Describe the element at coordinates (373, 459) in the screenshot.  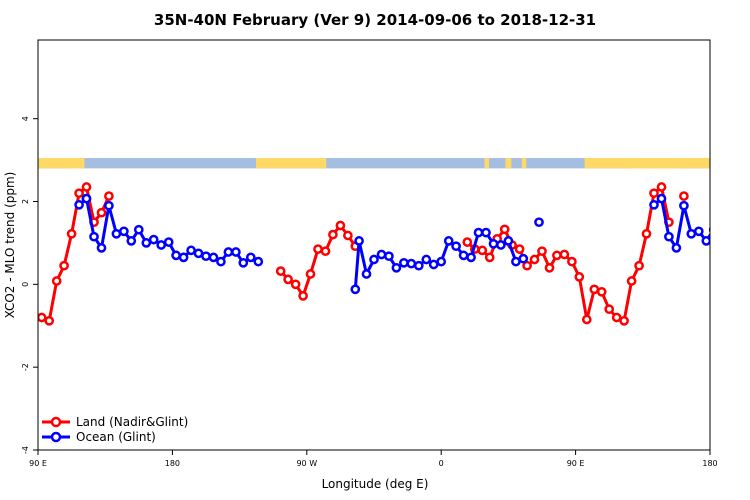
I see `x-axis: 90 E 180 90 W 0 90 E 180` at that location.